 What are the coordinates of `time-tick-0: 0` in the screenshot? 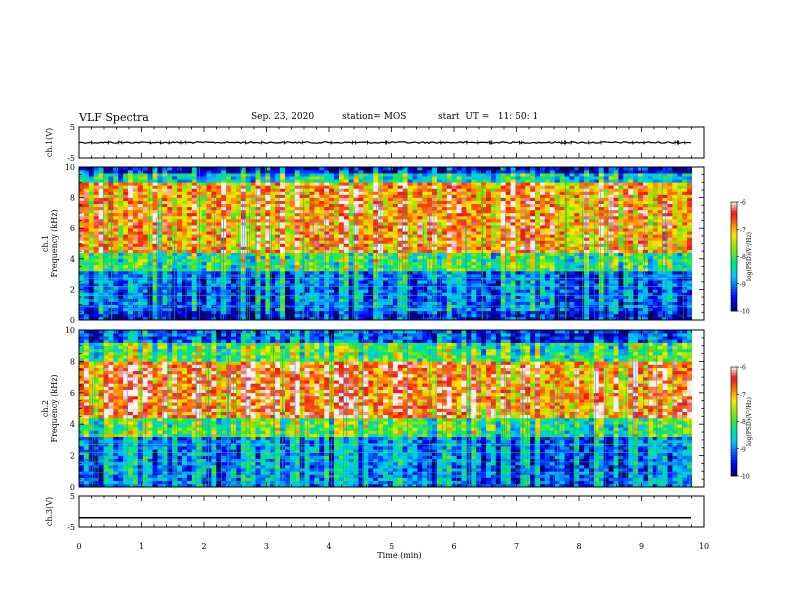 It's located at (78, 546).